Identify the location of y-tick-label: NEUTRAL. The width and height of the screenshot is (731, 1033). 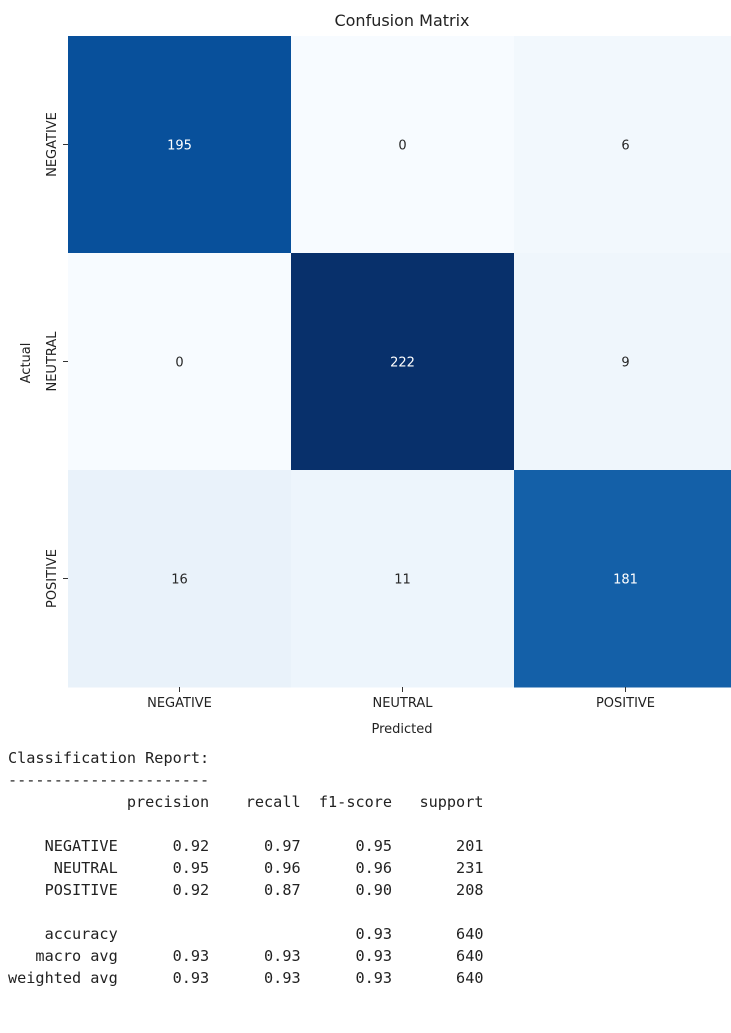
(52, 361).